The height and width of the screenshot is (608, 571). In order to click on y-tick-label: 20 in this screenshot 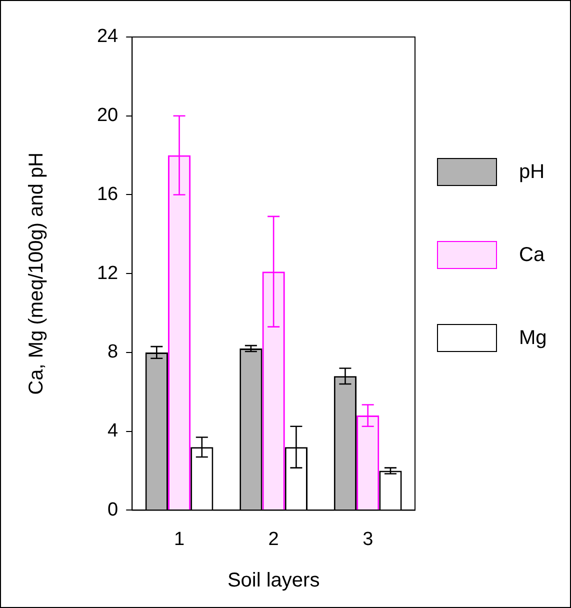, I will do `click(107, 115)`.